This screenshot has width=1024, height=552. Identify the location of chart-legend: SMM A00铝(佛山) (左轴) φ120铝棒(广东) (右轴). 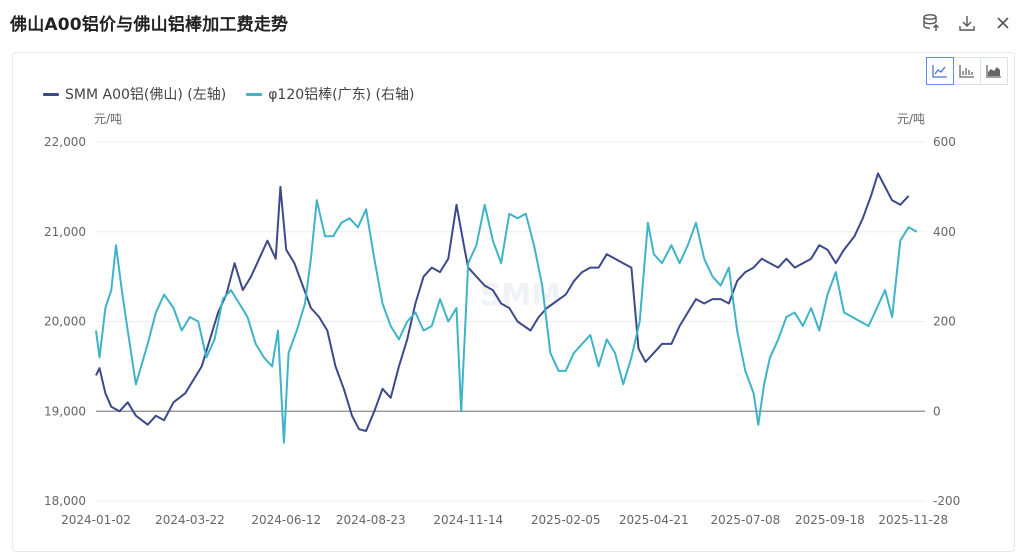
(228, 94).